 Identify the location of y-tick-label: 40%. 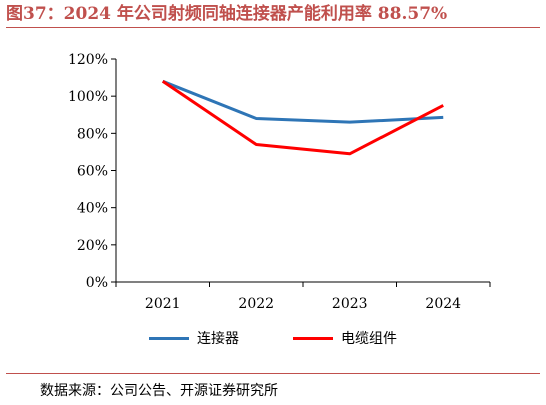
(92, 209).